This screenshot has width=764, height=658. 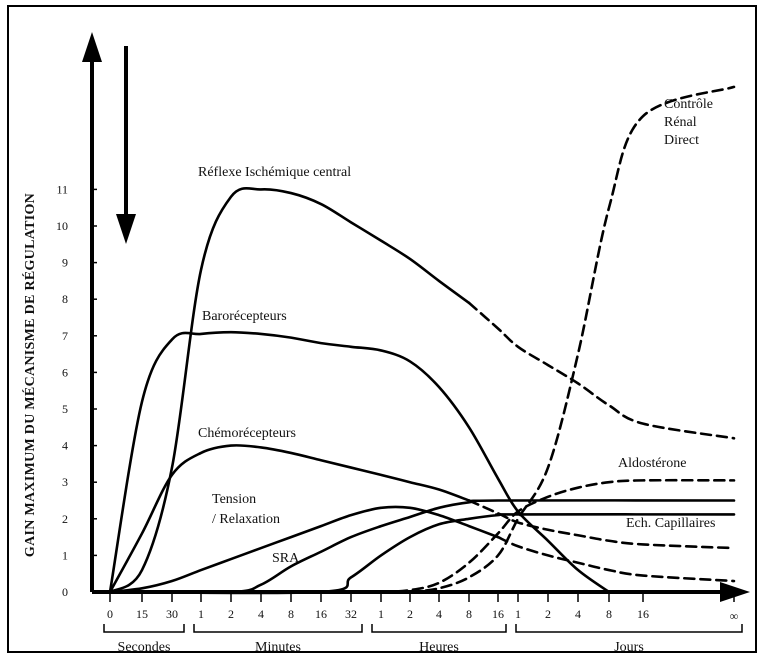 I want to click on series-3-label: / Relaxation, so click(x=246, y=519).